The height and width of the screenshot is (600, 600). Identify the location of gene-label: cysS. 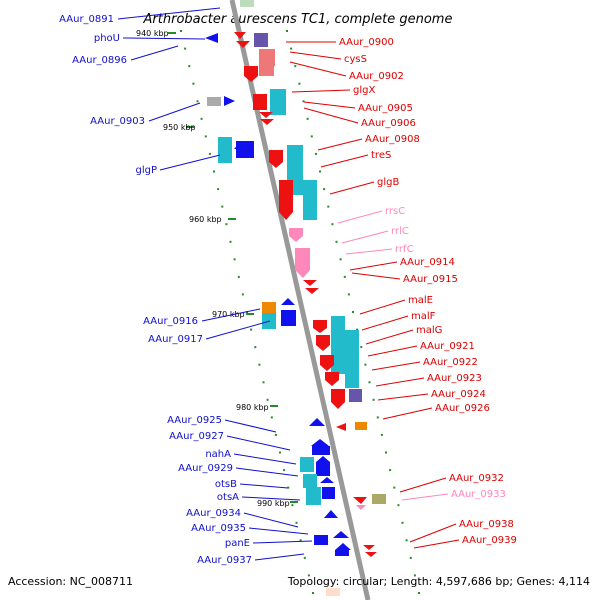
(355, 59).